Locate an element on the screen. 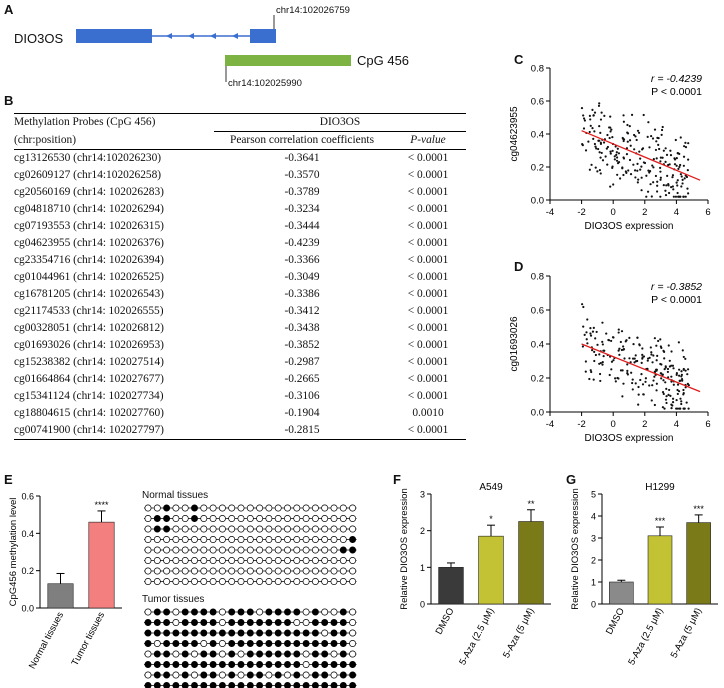  y-tick-label: 0.8 is located at coordinates (537, 69).